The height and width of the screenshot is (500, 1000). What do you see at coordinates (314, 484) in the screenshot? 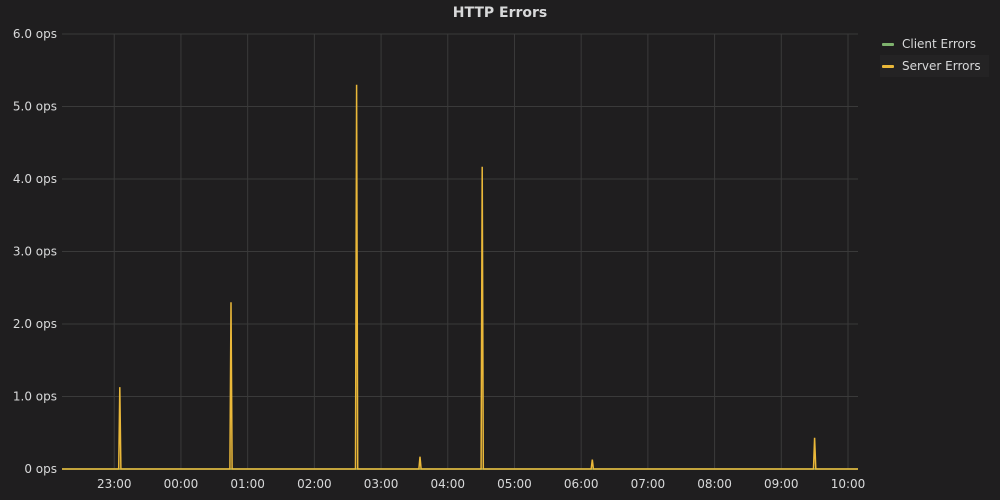
I see `x-tick-label: 02:00` at bounding box center [314, 484].